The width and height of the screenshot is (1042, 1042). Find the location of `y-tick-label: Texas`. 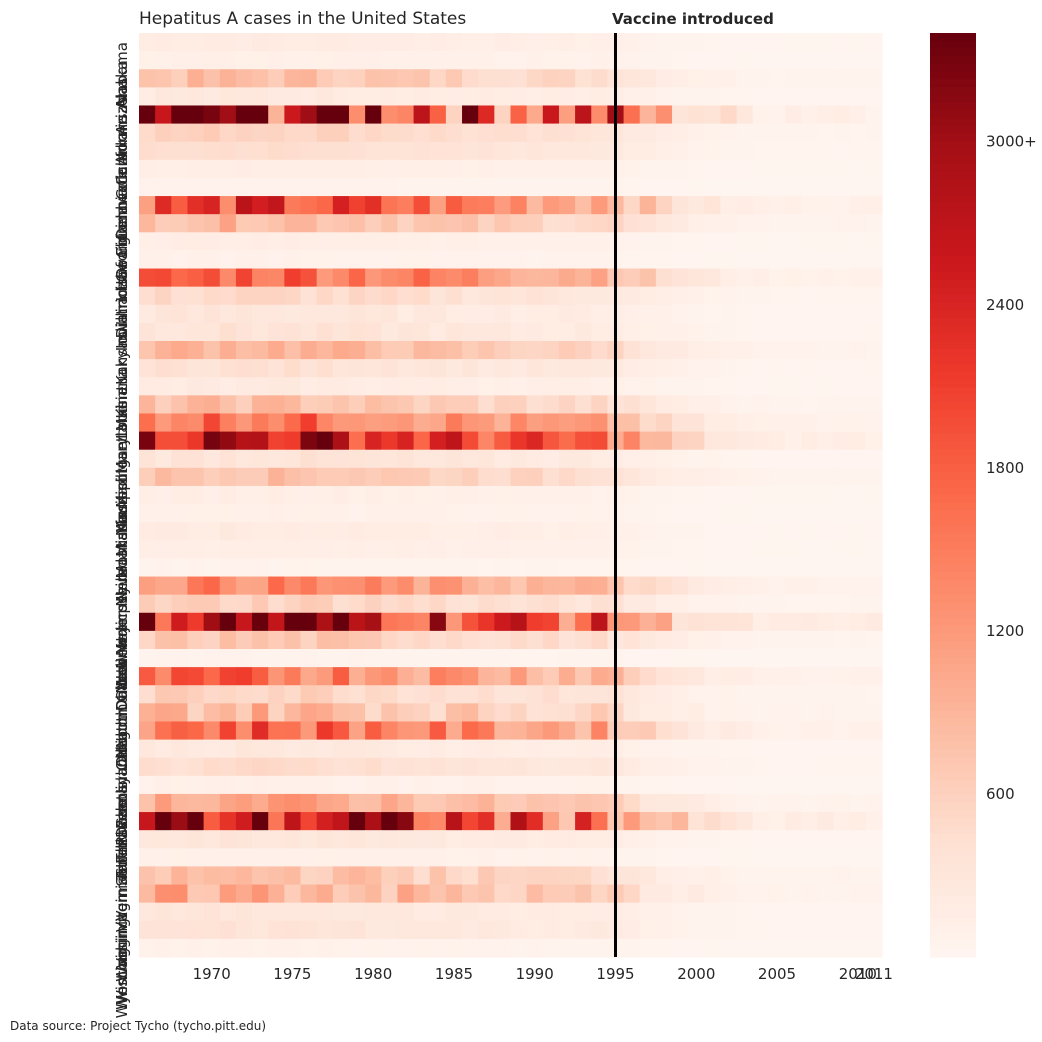

y-tick-label: Texas is located at coordinates (122, 842).